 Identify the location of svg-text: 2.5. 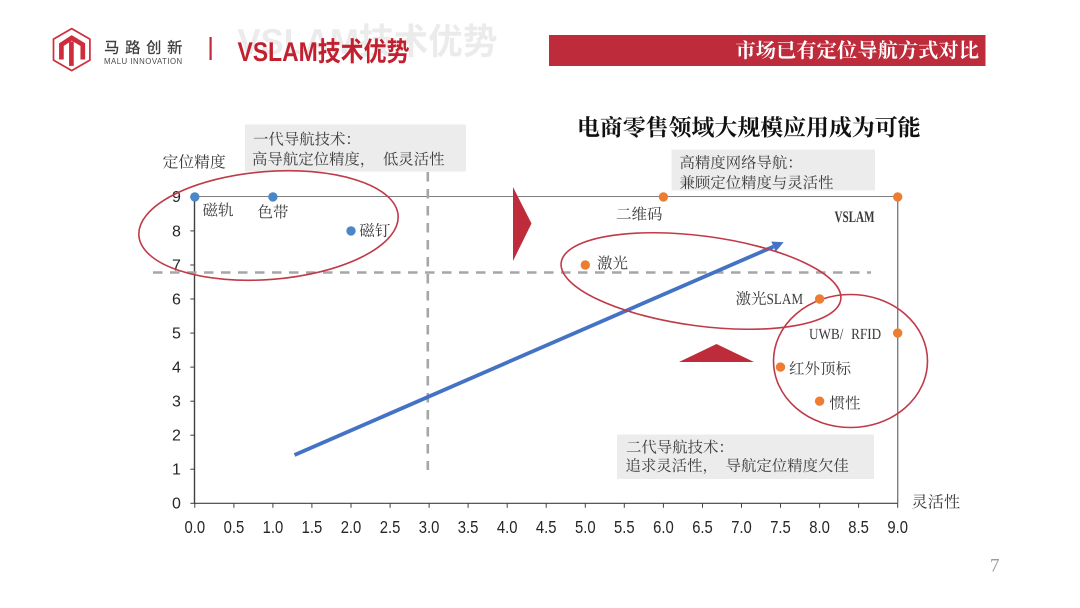
(390, 527).